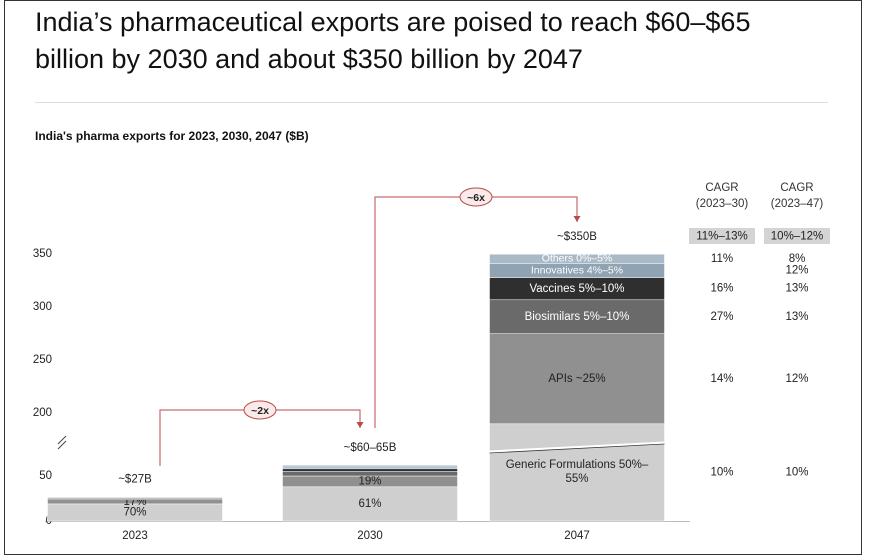 This screenshot has width=869, height=560. What do you see at coordinates (722, 196) in the screenshot?
I see `cagr-header: CAGR (2023–30)` at bounding box center [722, 196].